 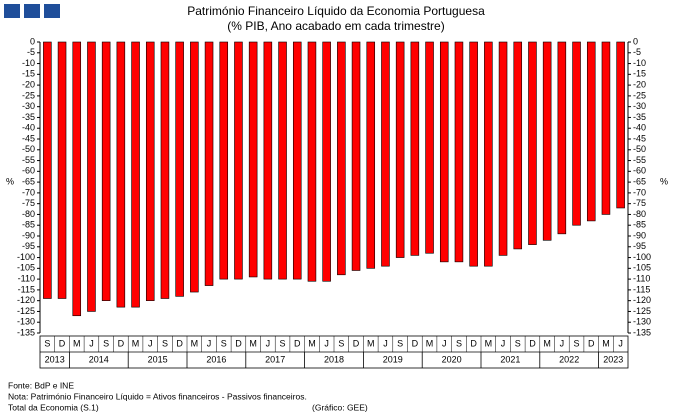 What do you see at coordinates (639, 203) in the screenshot?
I see `y2-tick-label: -75` at bounding box center [639, 203].